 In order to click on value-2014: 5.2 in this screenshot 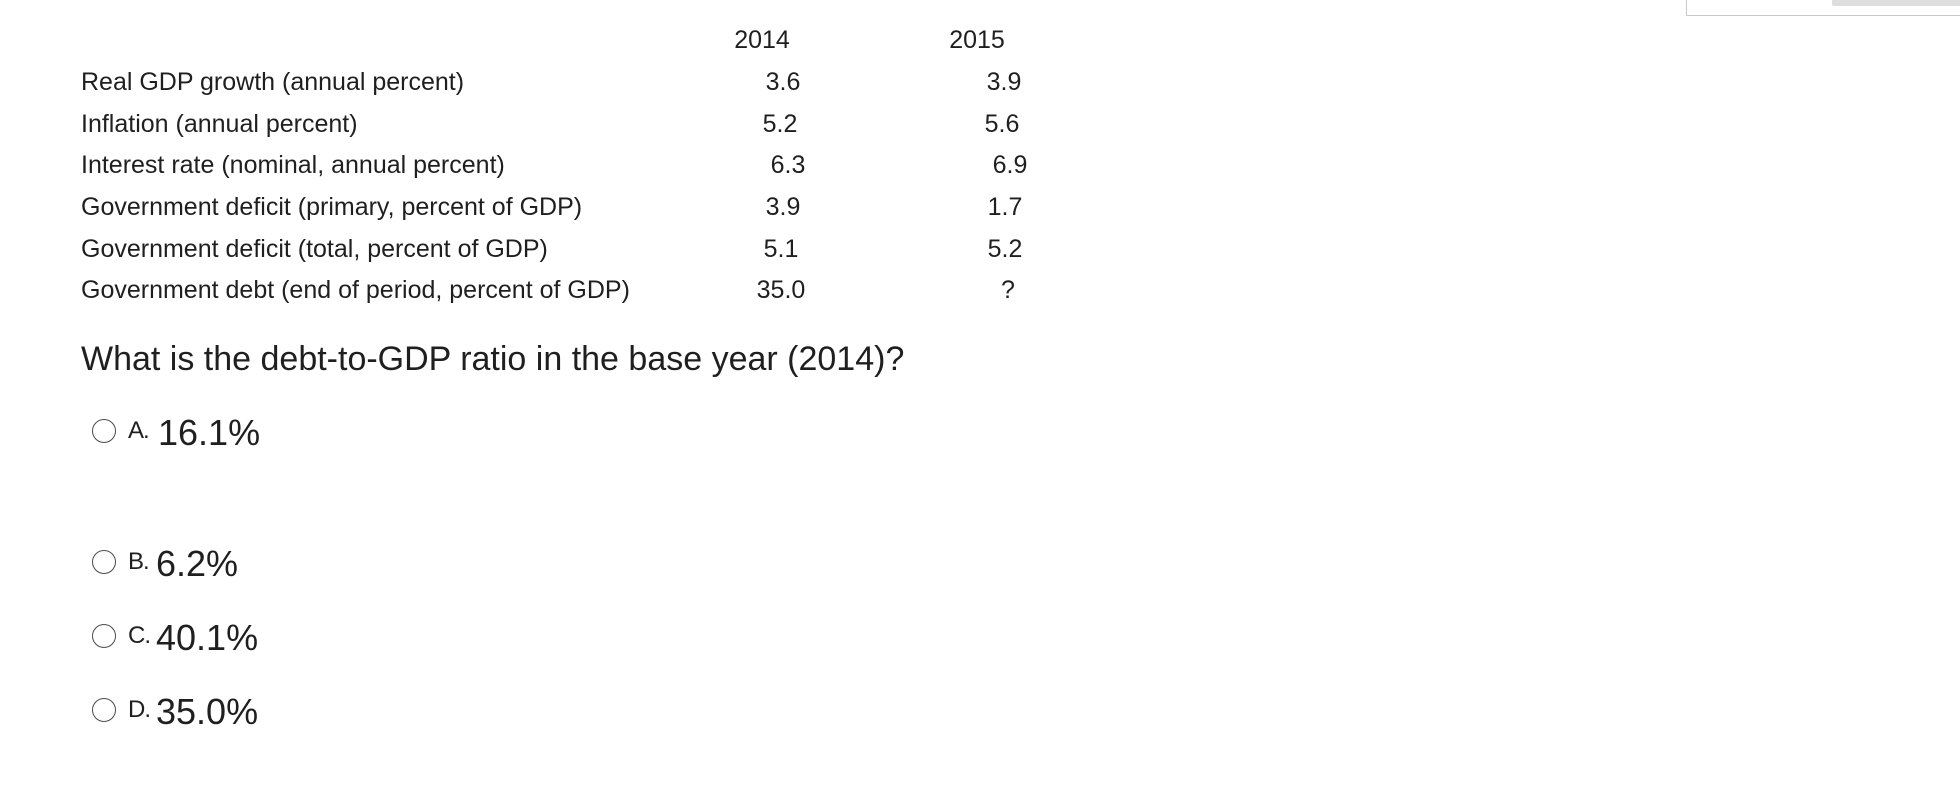, I will do `click(780, 124)`.